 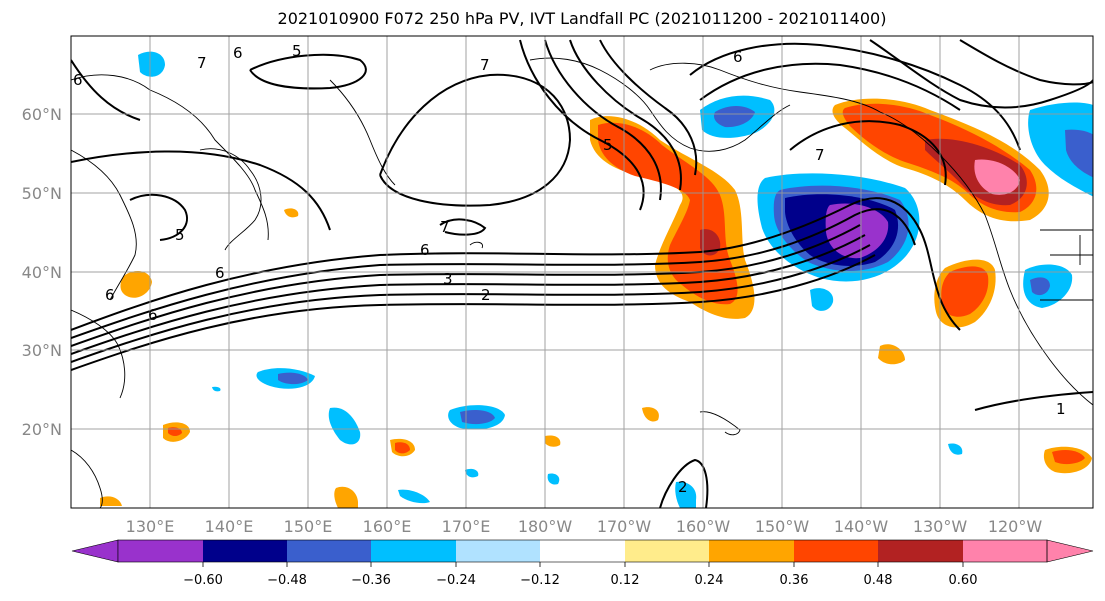 I want to click on colorbar-tick-label: 0.24, so click(x=709, y=580).